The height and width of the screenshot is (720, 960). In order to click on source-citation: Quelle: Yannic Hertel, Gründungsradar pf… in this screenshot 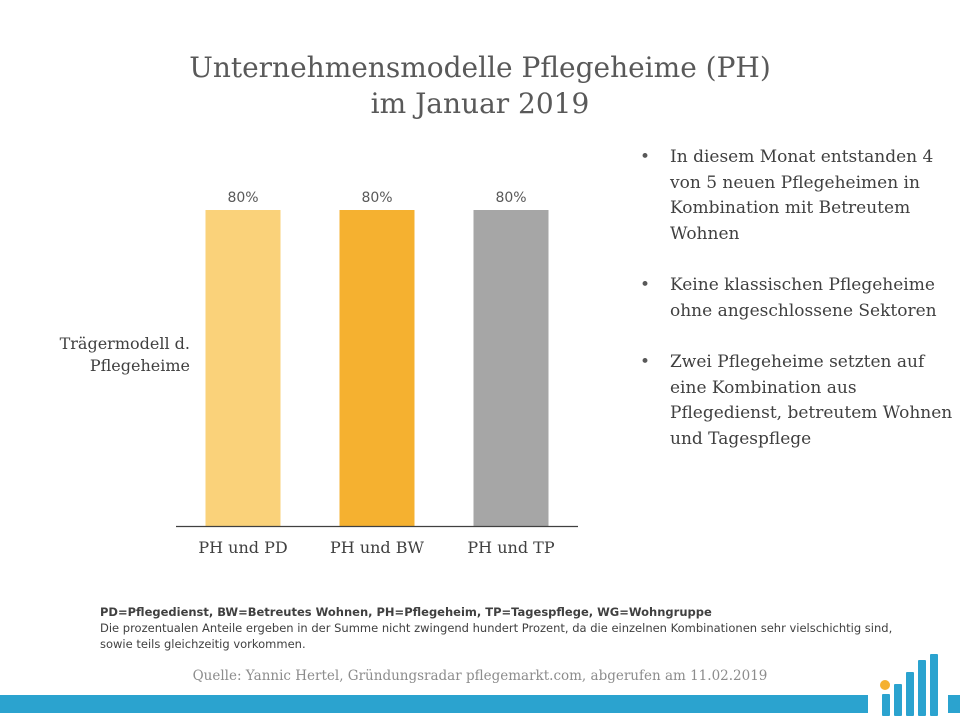, I will do `click(480, 676)`.